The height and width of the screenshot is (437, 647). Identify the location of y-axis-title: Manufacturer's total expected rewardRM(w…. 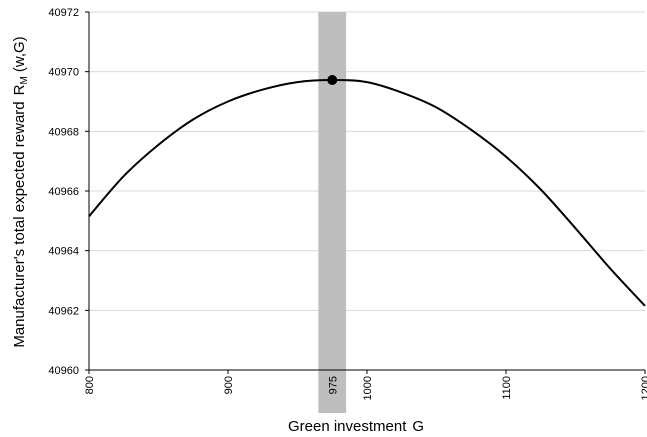
(20, 191).